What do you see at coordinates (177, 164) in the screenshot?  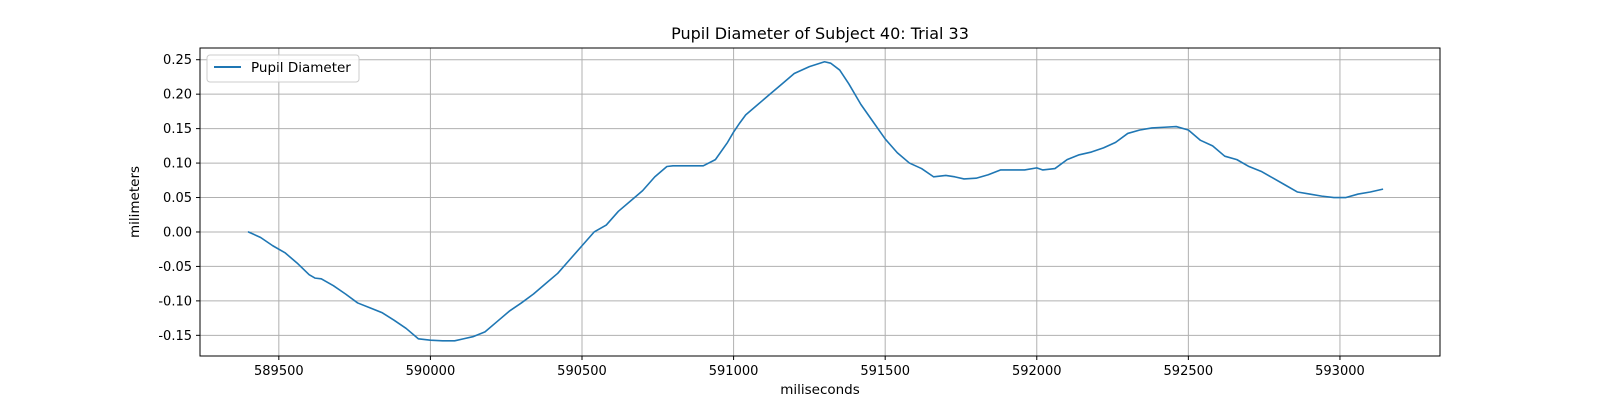 I see `y-tick-label: 0.10` at bounding box center [177, 164].